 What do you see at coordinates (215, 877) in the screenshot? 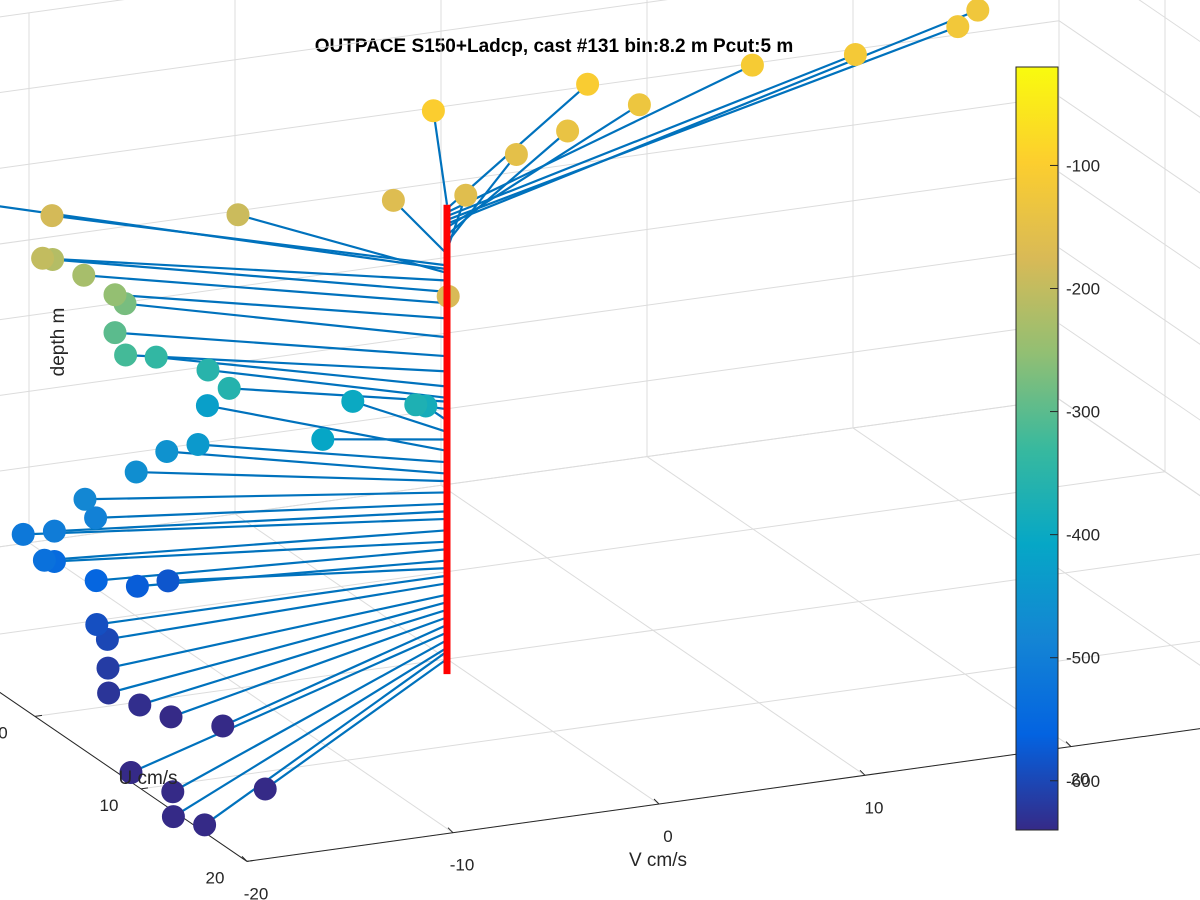
I see `y-tick-label: 20` at bounding box center [215, 877].